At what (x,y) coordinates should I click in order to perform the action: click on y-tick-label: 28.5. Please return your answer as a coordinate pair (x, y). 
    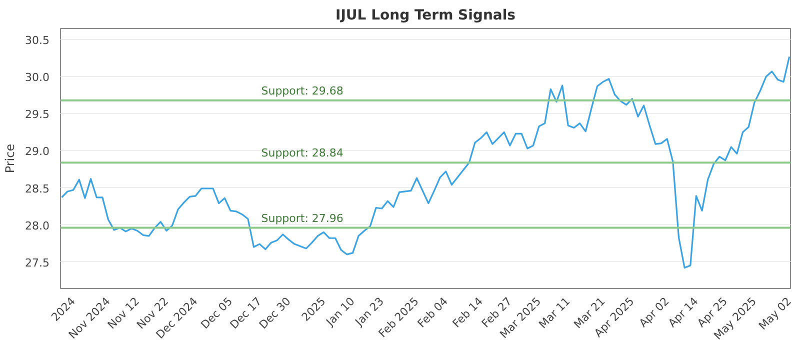
    Looking at the image, I should click on (37, 189).